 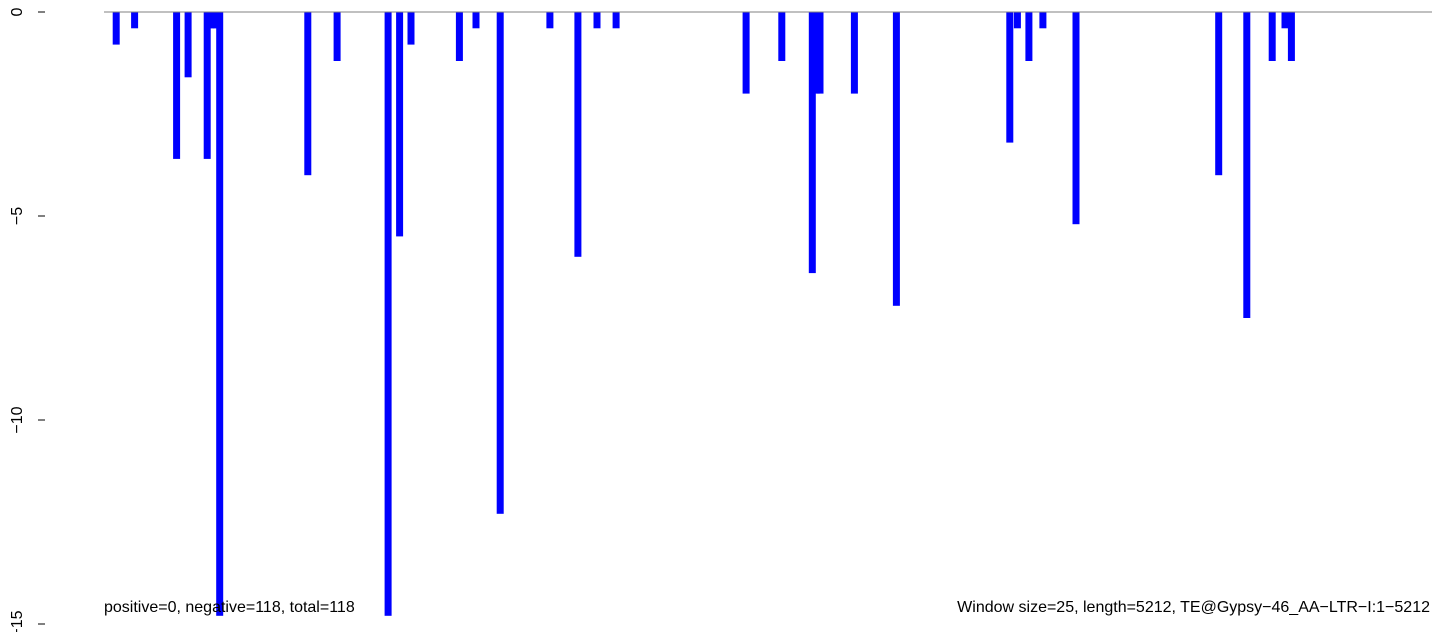 I want to click on y-tick-label-0: 0, so click(x=17, y=11).